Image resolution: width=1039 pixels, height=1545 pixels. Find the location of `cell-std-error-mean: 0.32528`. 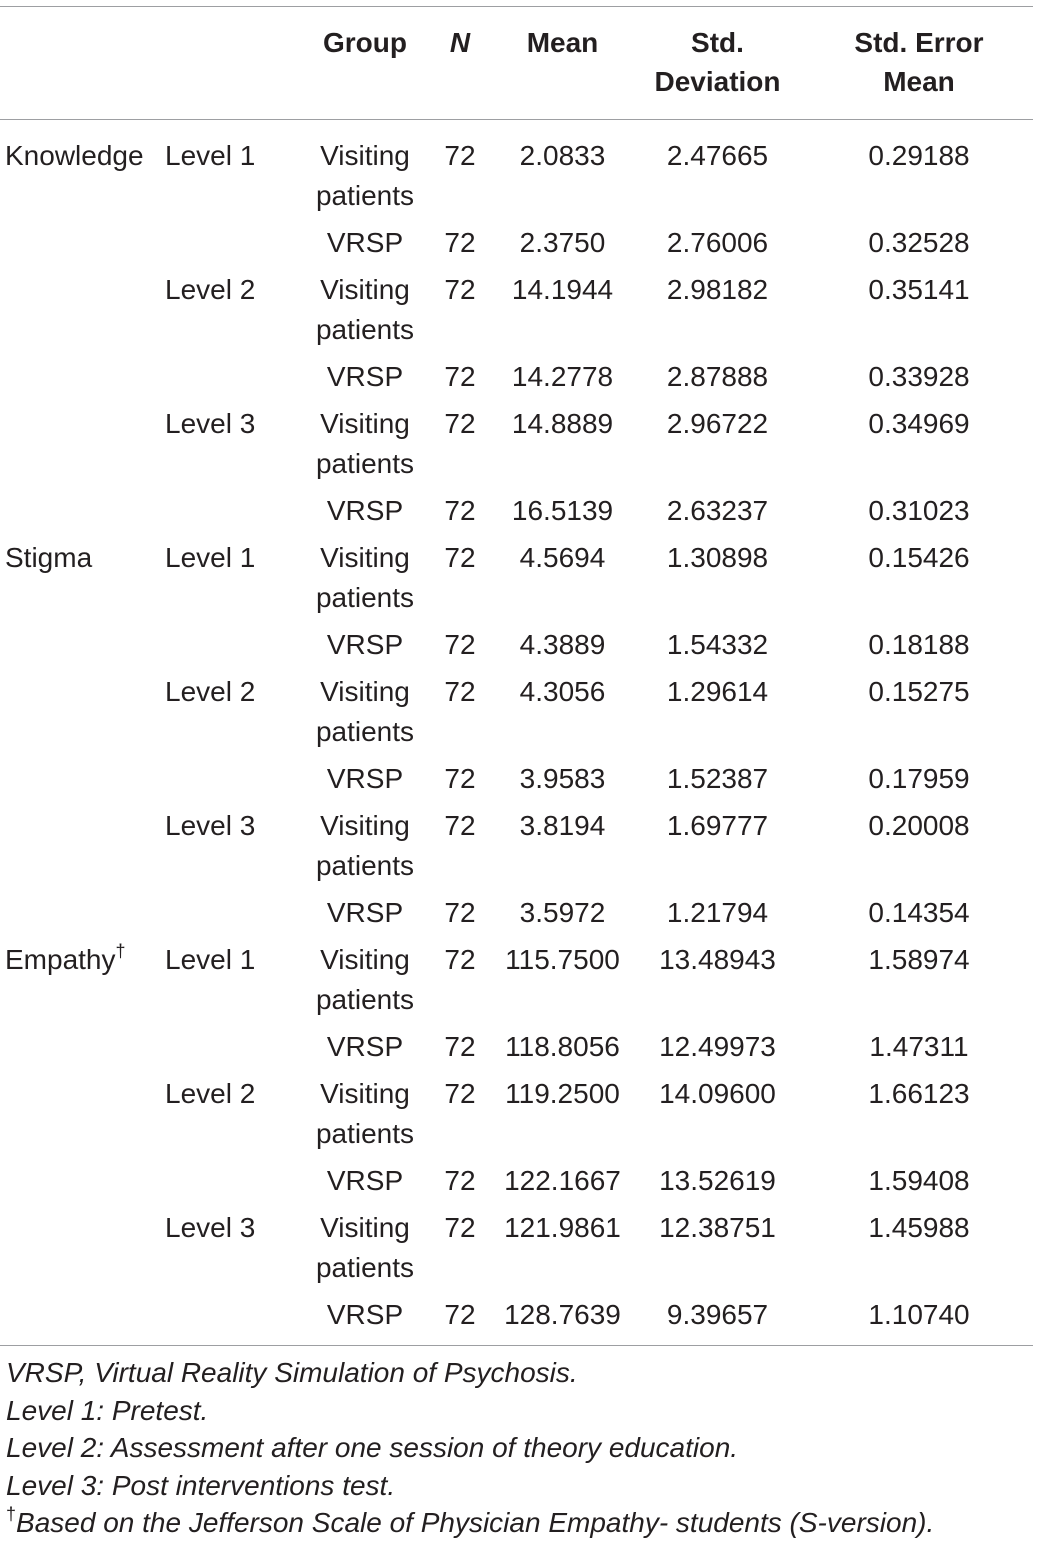

cell-std-error-mean: 0.32528 is located at coordinates (919, 242).